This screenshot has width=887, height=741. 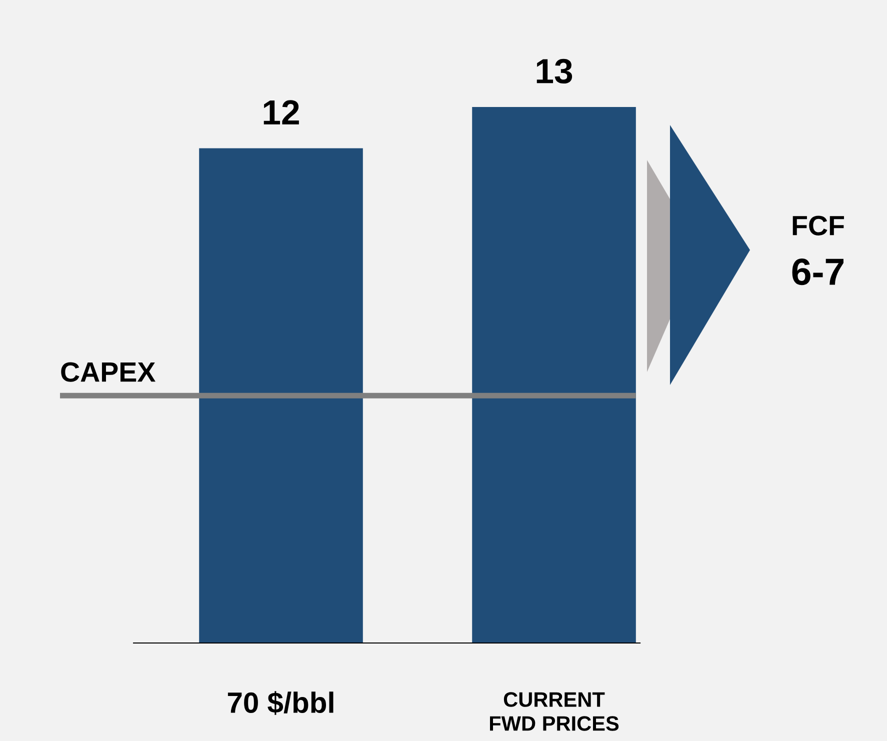 I want to click on text: 6-7, so click(x=818, y=272).